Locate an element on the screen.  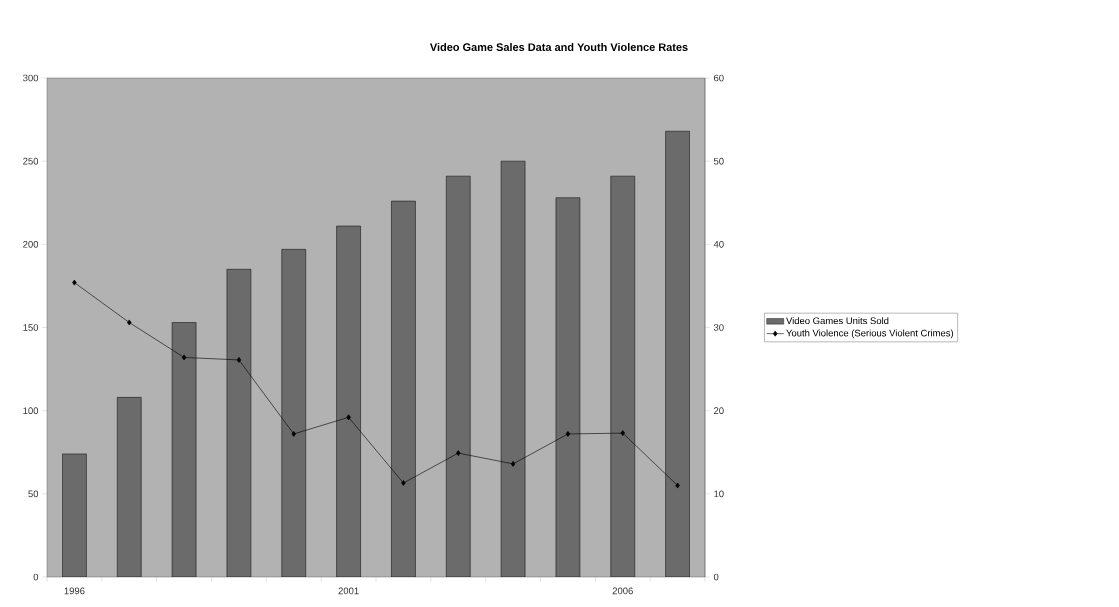
y-tick-label: 0 is located at coordinates (36, 577).